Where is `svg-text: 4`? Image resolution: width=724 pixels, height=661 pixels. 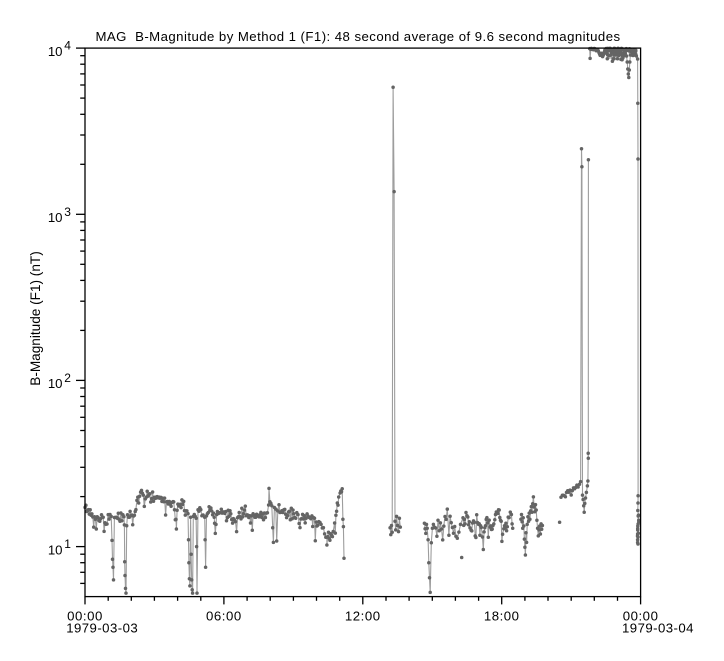 svg-text: 4 is located at coordinates (67, 46).